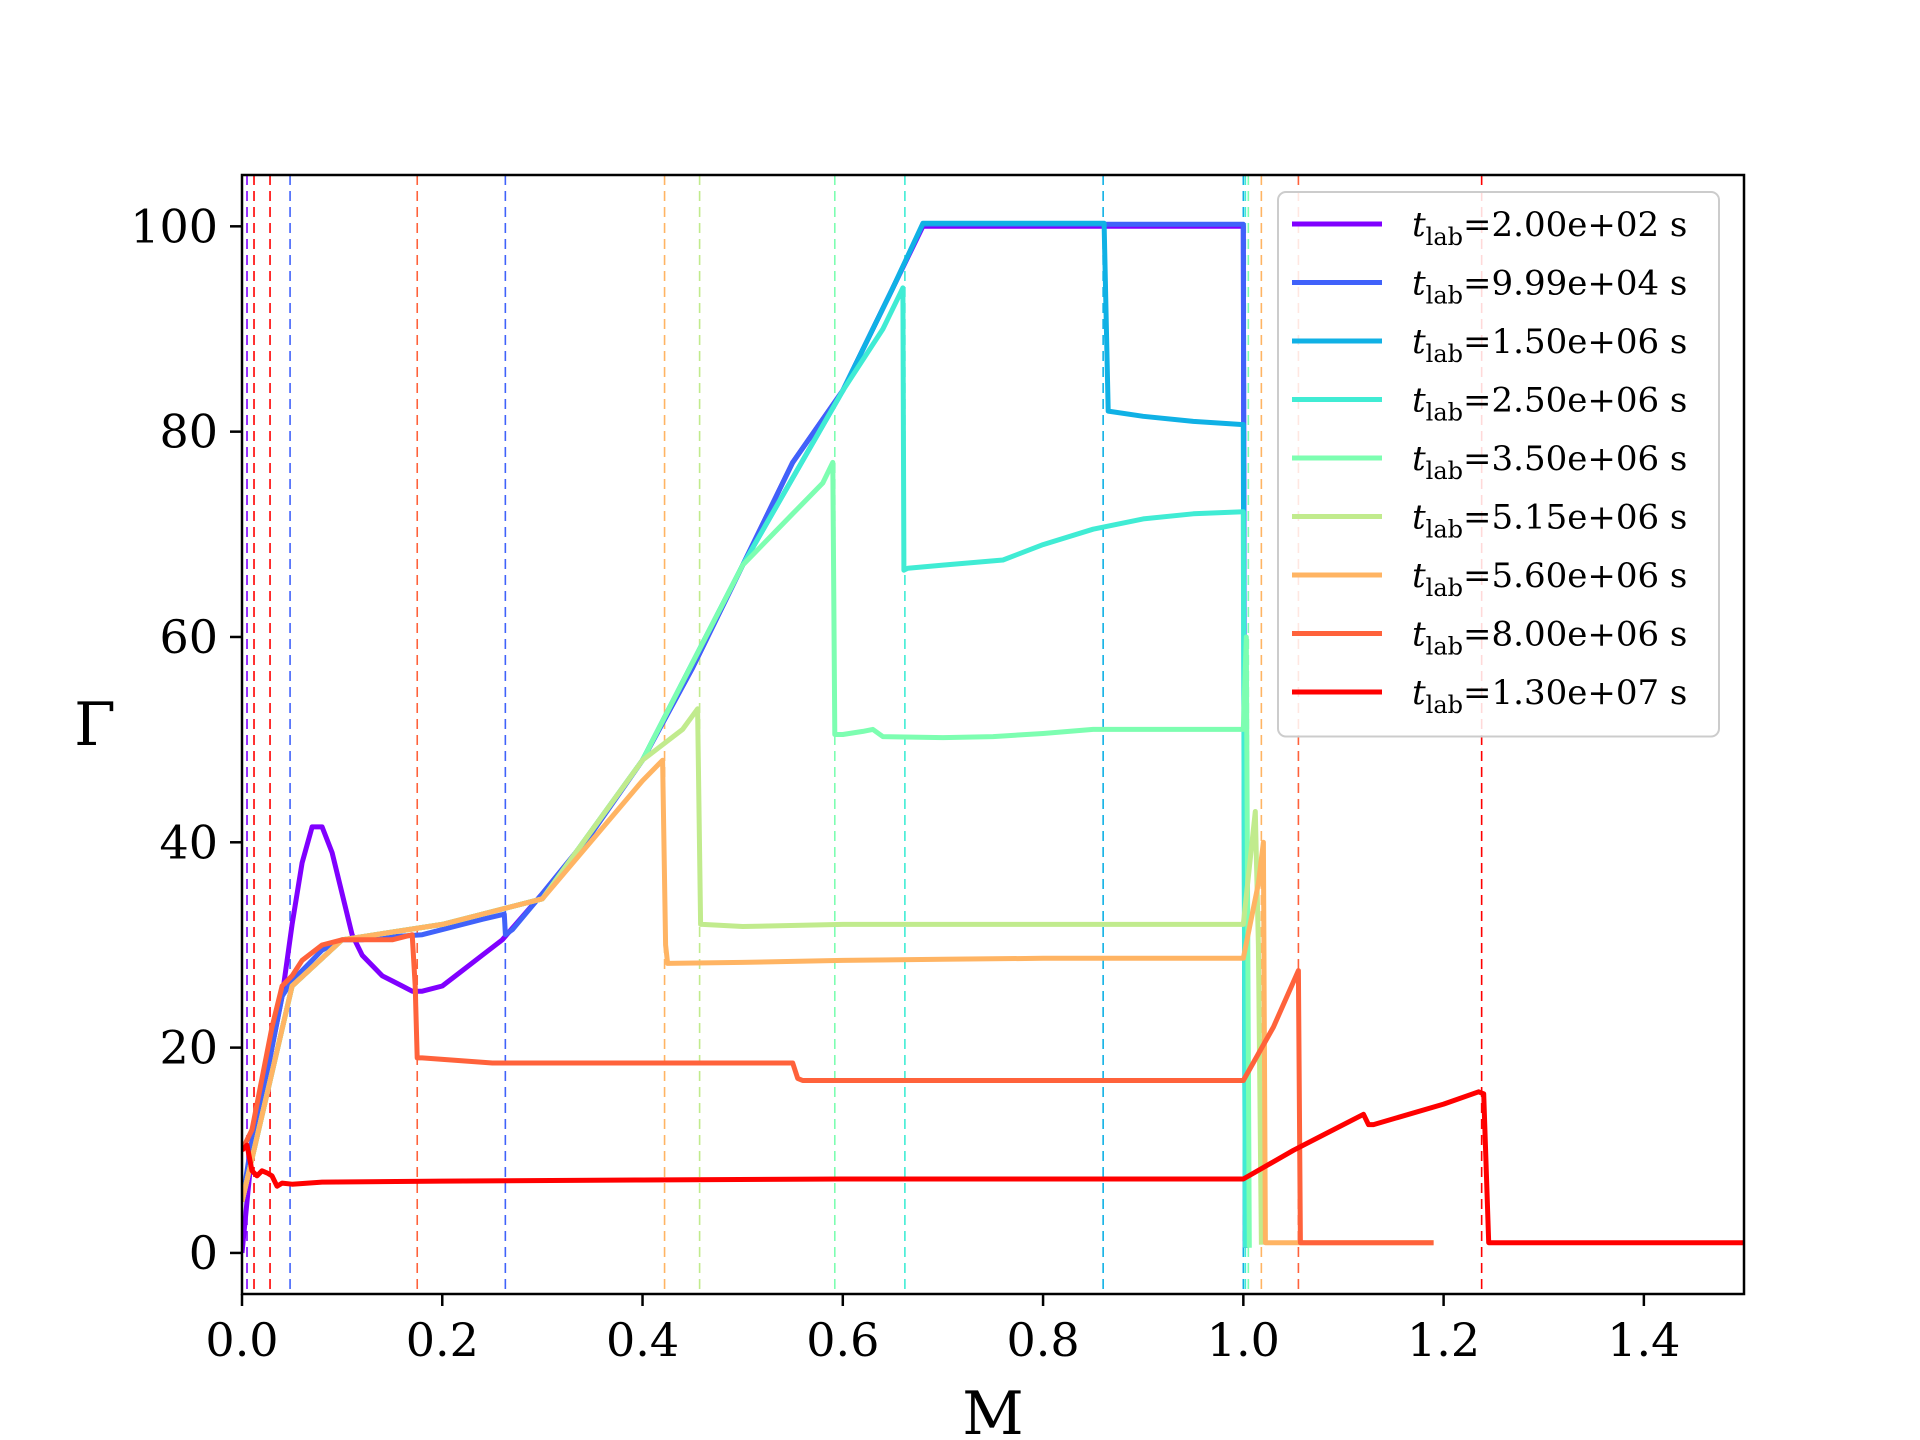 The width and height of the screenshot is (1920, 1440). What do you see at coordinates (1549, 287) in the screenshot?
I see `legend-entry-label: tlab=9.99e+04 s` at bounding box center [1549, 287].